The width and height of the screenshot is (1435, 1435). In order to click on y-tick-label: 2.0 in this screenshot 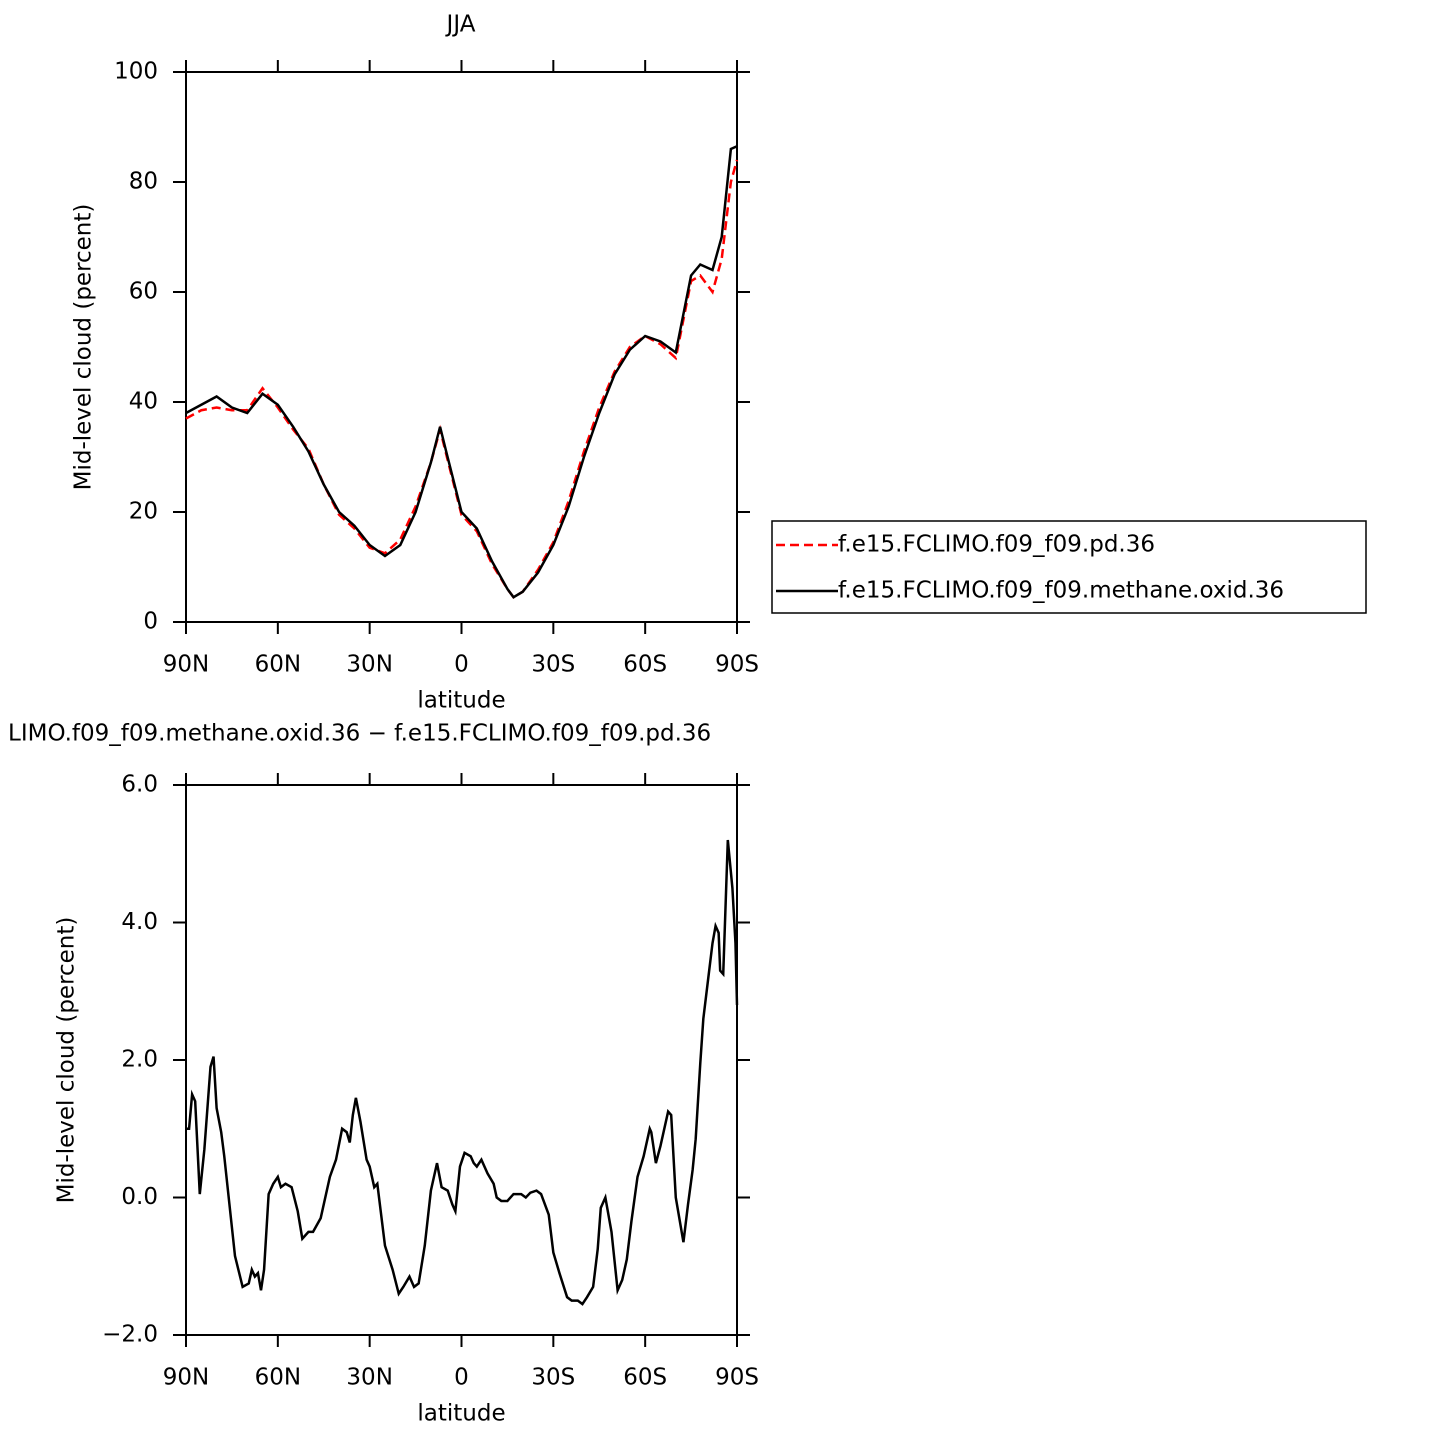, I will do `click(139, 1060)`.